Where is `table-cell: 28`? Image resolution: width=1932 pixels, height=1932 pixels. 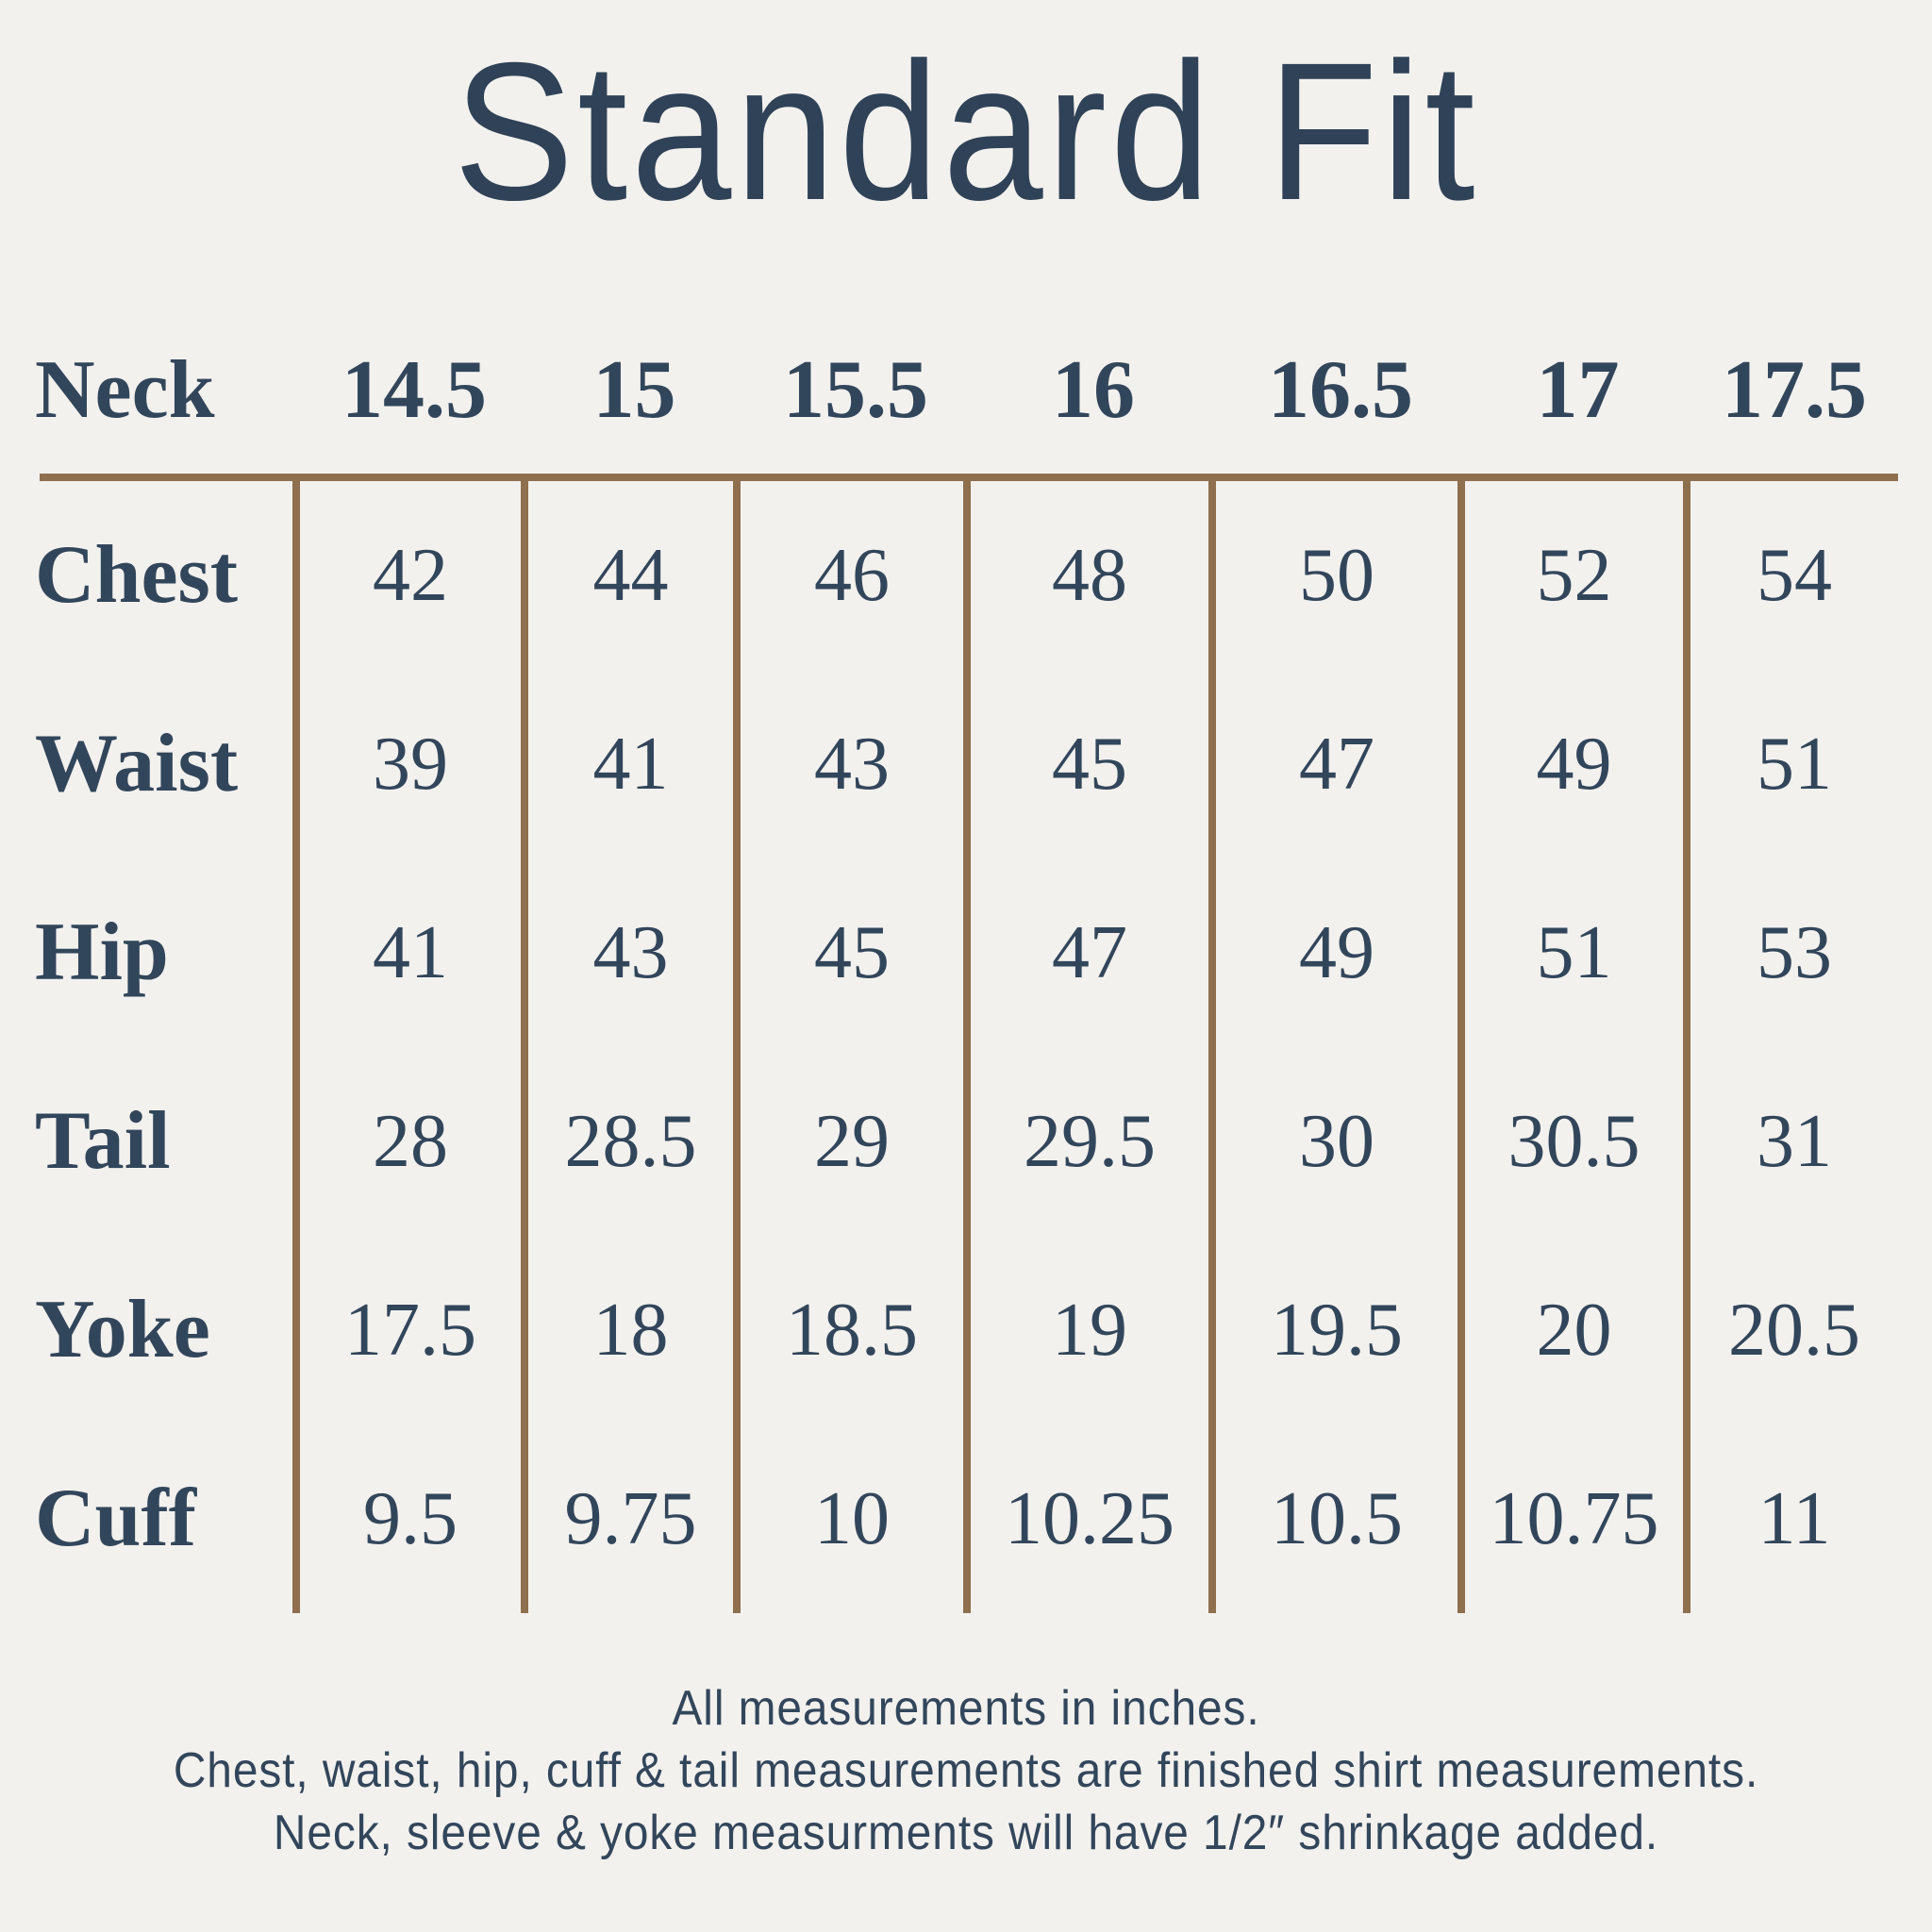 table-cell: 28 is located at coordinates (414, 1141).